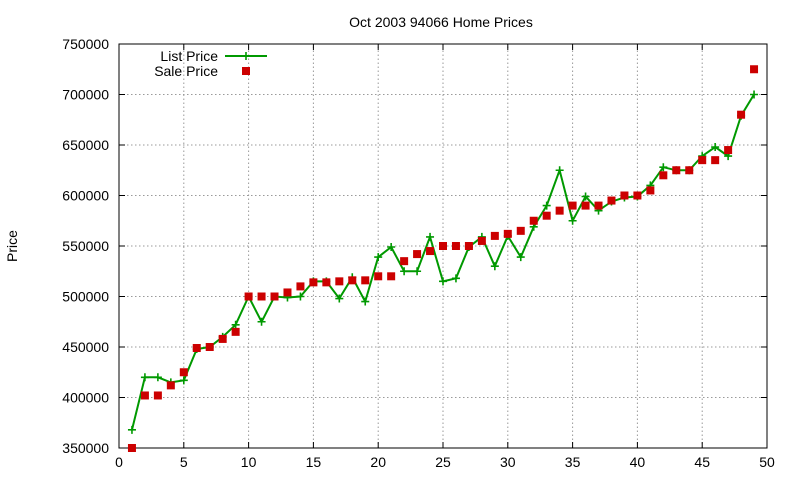  Describe the element at coordinates (186, 71) in the screenshot. I see `legend-entry-sale-price: Sale Price` at that location.